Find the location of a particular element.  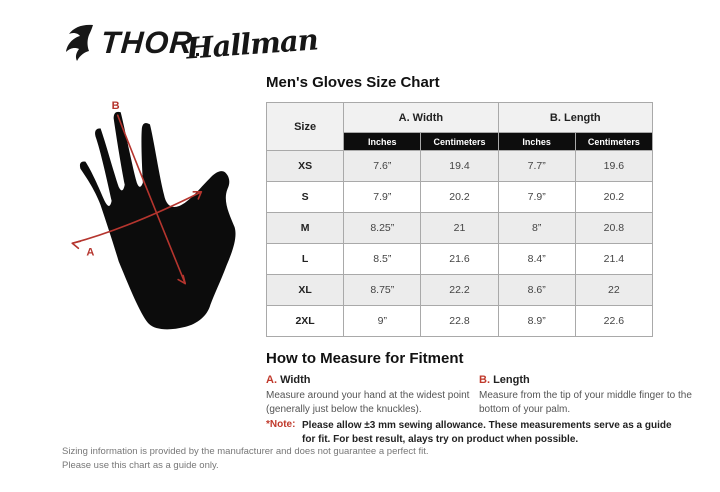

column-header-length-group: B. Length is located at coordinates (575, 117).